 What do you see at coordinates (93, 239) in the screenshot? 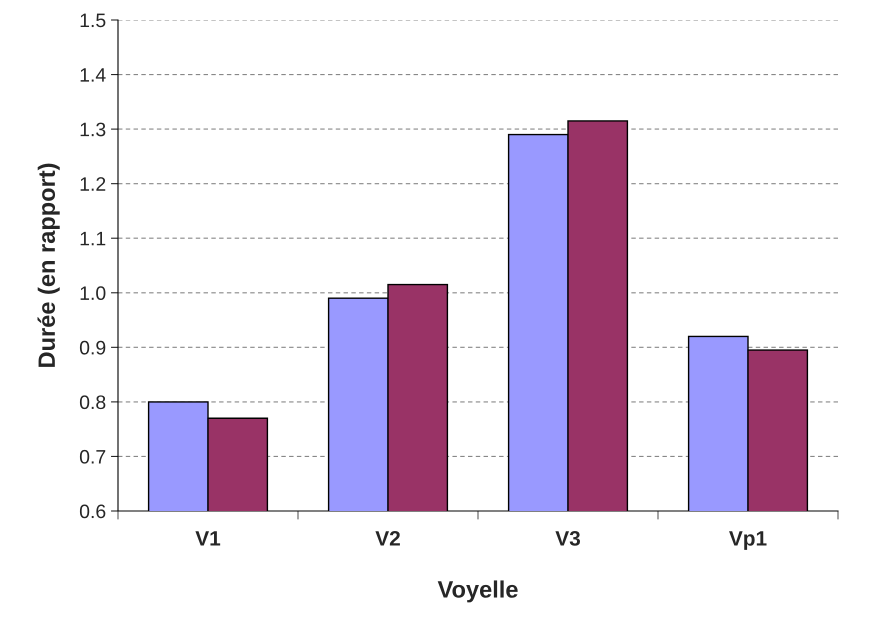
I see `y-tick-label: 1.1` at bounding box center [93, 239].